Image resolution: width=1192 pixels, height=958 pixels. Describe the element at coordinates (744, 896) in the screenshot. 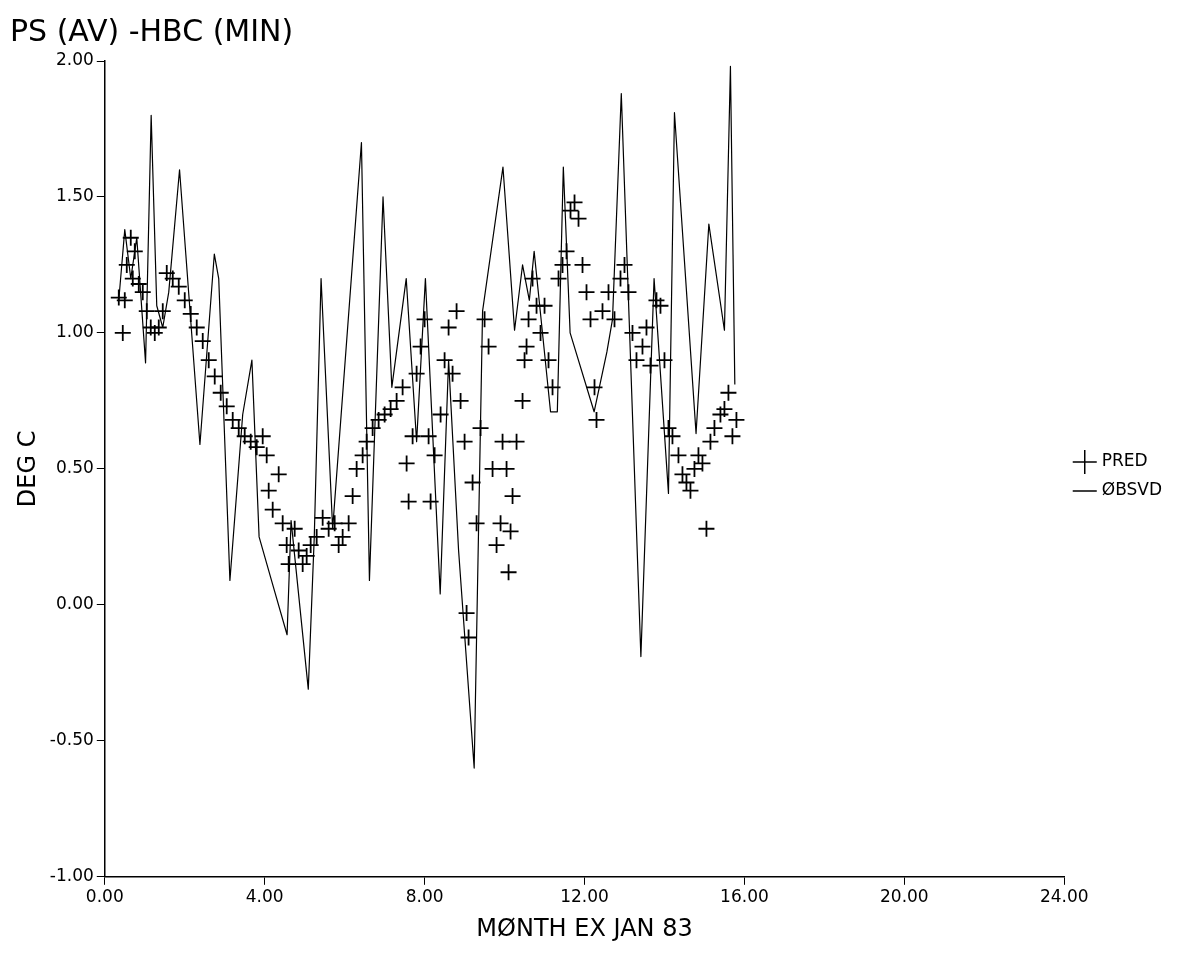

I see `x-tick-label: 16.00` at that location.